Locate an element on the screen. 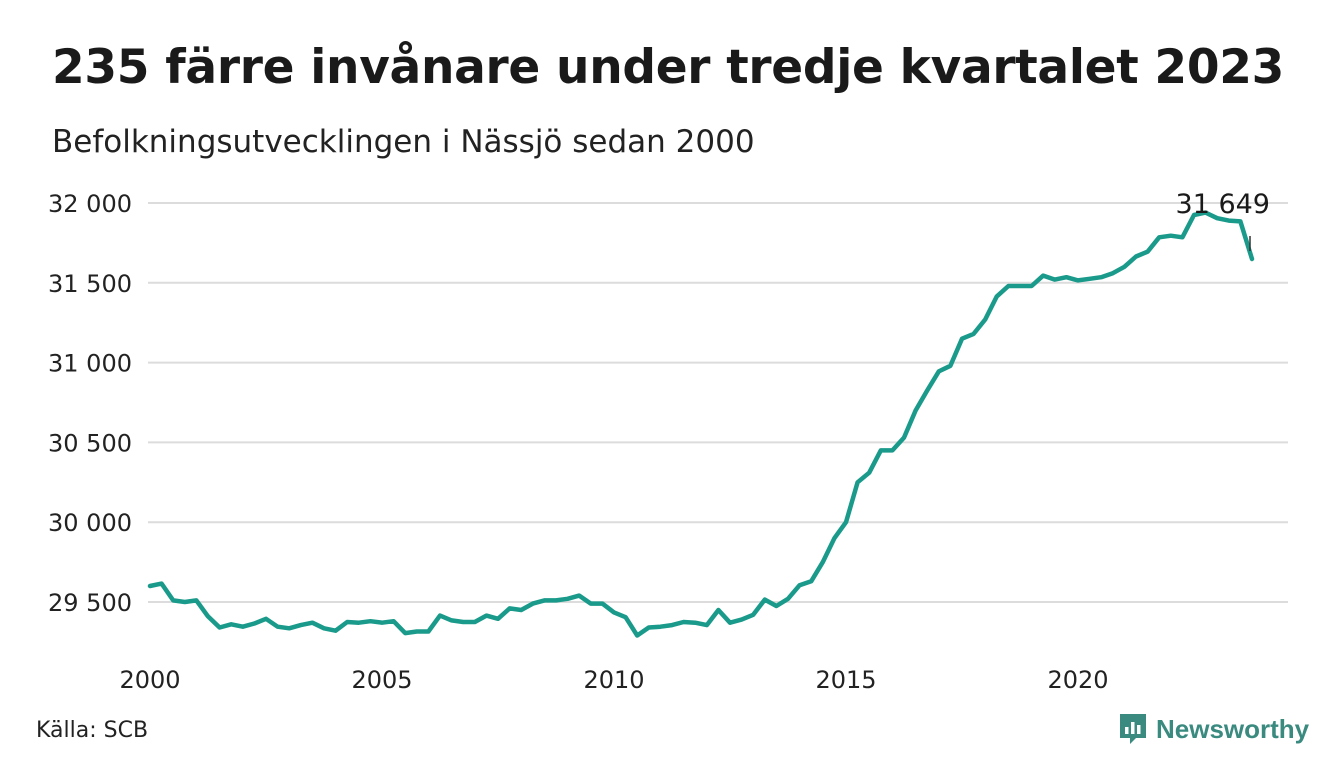  y-tick-label: 31 000 is located at coordinates (90, 364).